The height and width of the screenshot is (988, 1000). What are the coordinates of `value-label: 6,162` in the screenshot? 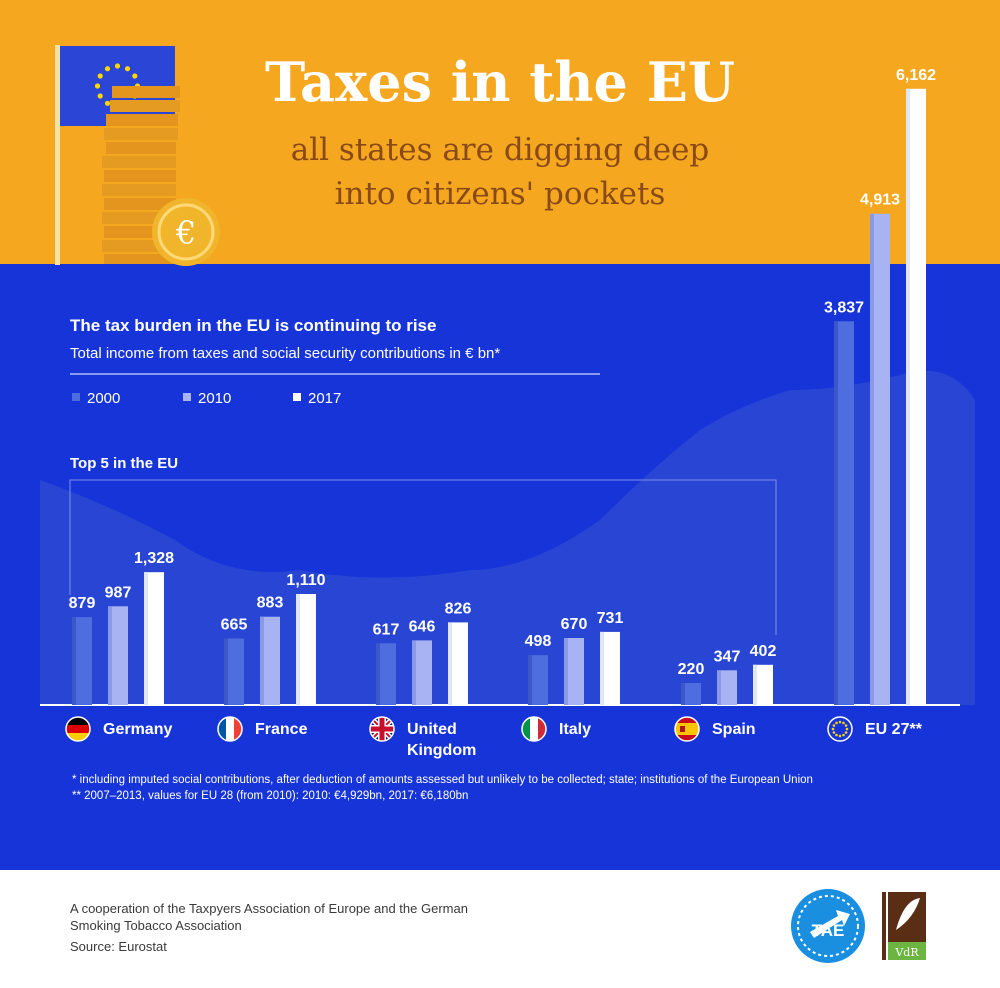 It's located at (916, 75).